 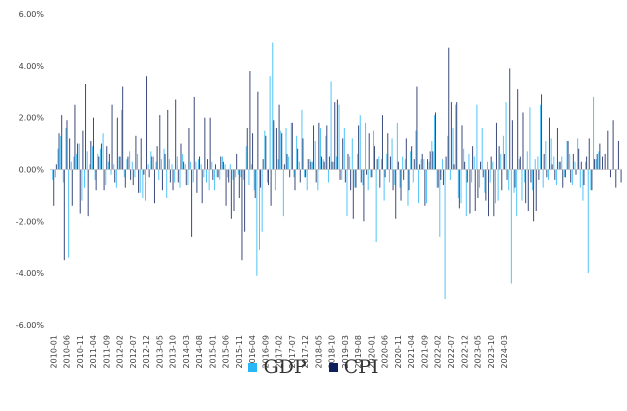 What do you see at coordinates (93, 351) in the screenshot?
I see `x-tick-label: 2011-04` at bounding box center [93, 351].